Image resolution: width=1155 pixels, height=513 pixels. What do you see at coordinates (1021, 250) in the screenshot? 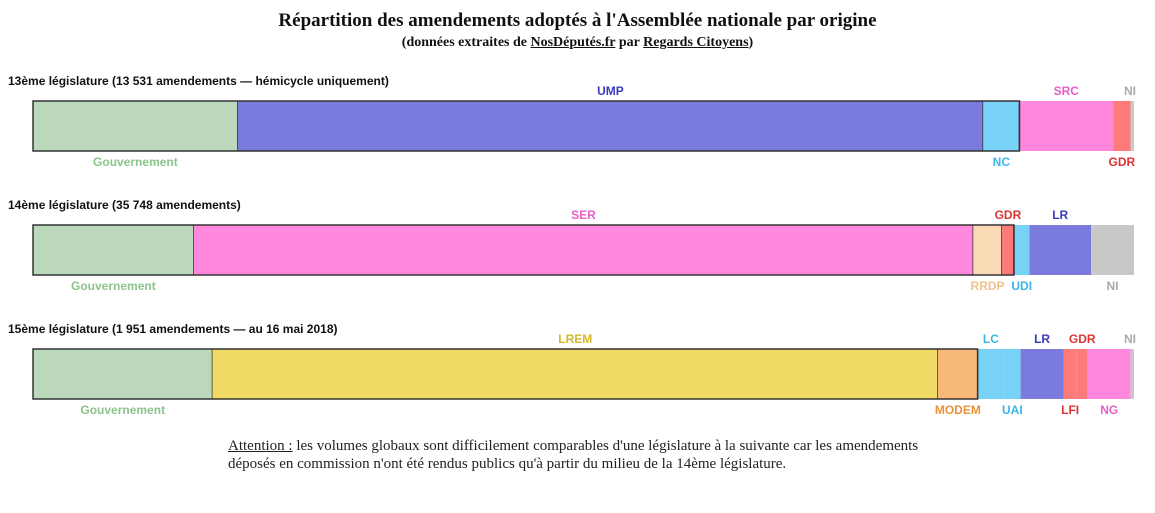
I see `bar-segment-udi` at bounding box center [1021, 250].